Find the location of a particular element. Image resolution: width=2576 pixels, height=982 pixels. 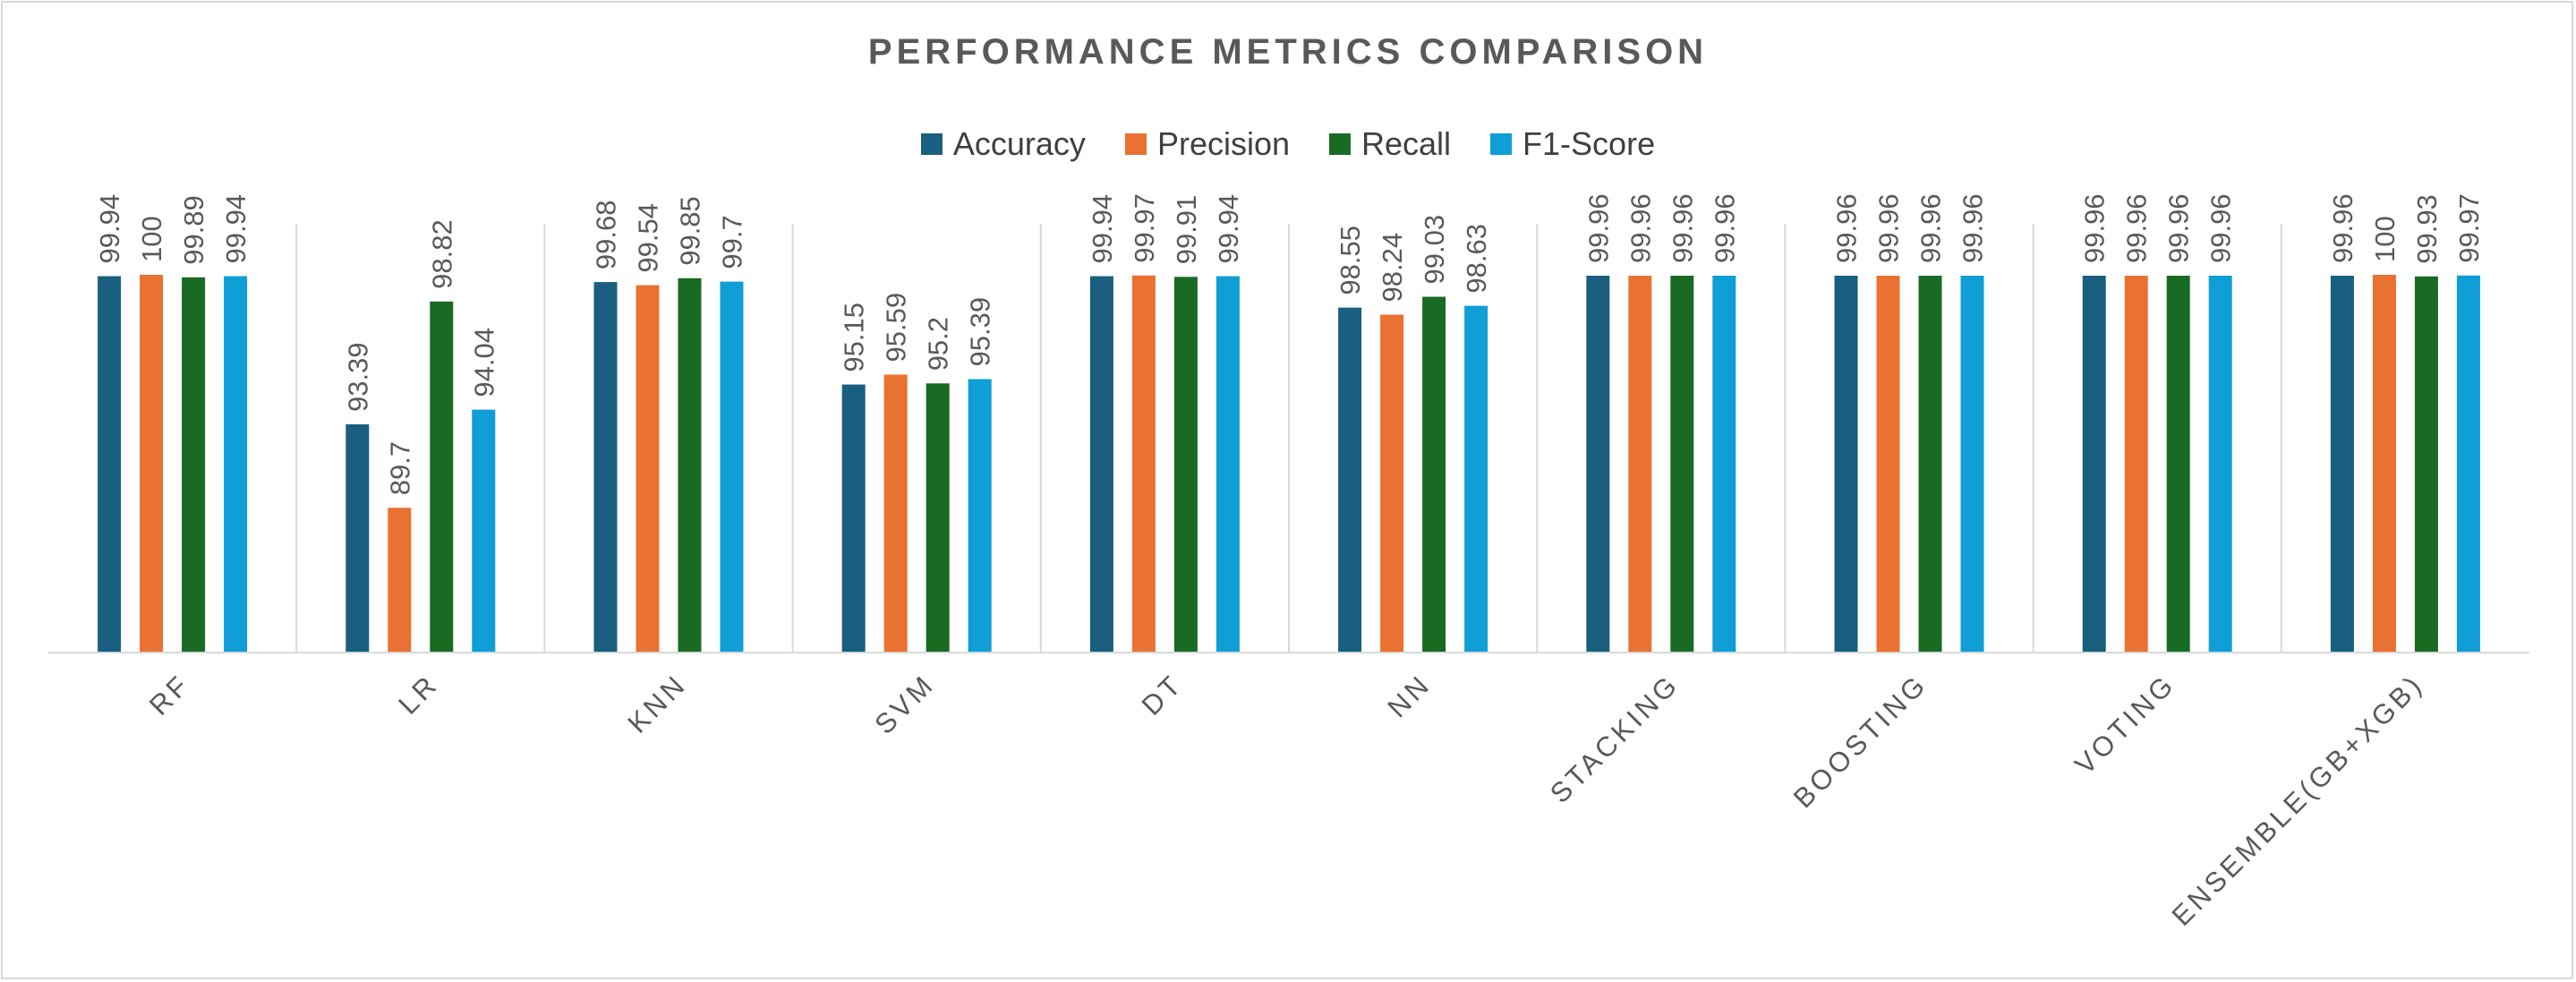

category-label: NN is located at coordinates (1409, 695).